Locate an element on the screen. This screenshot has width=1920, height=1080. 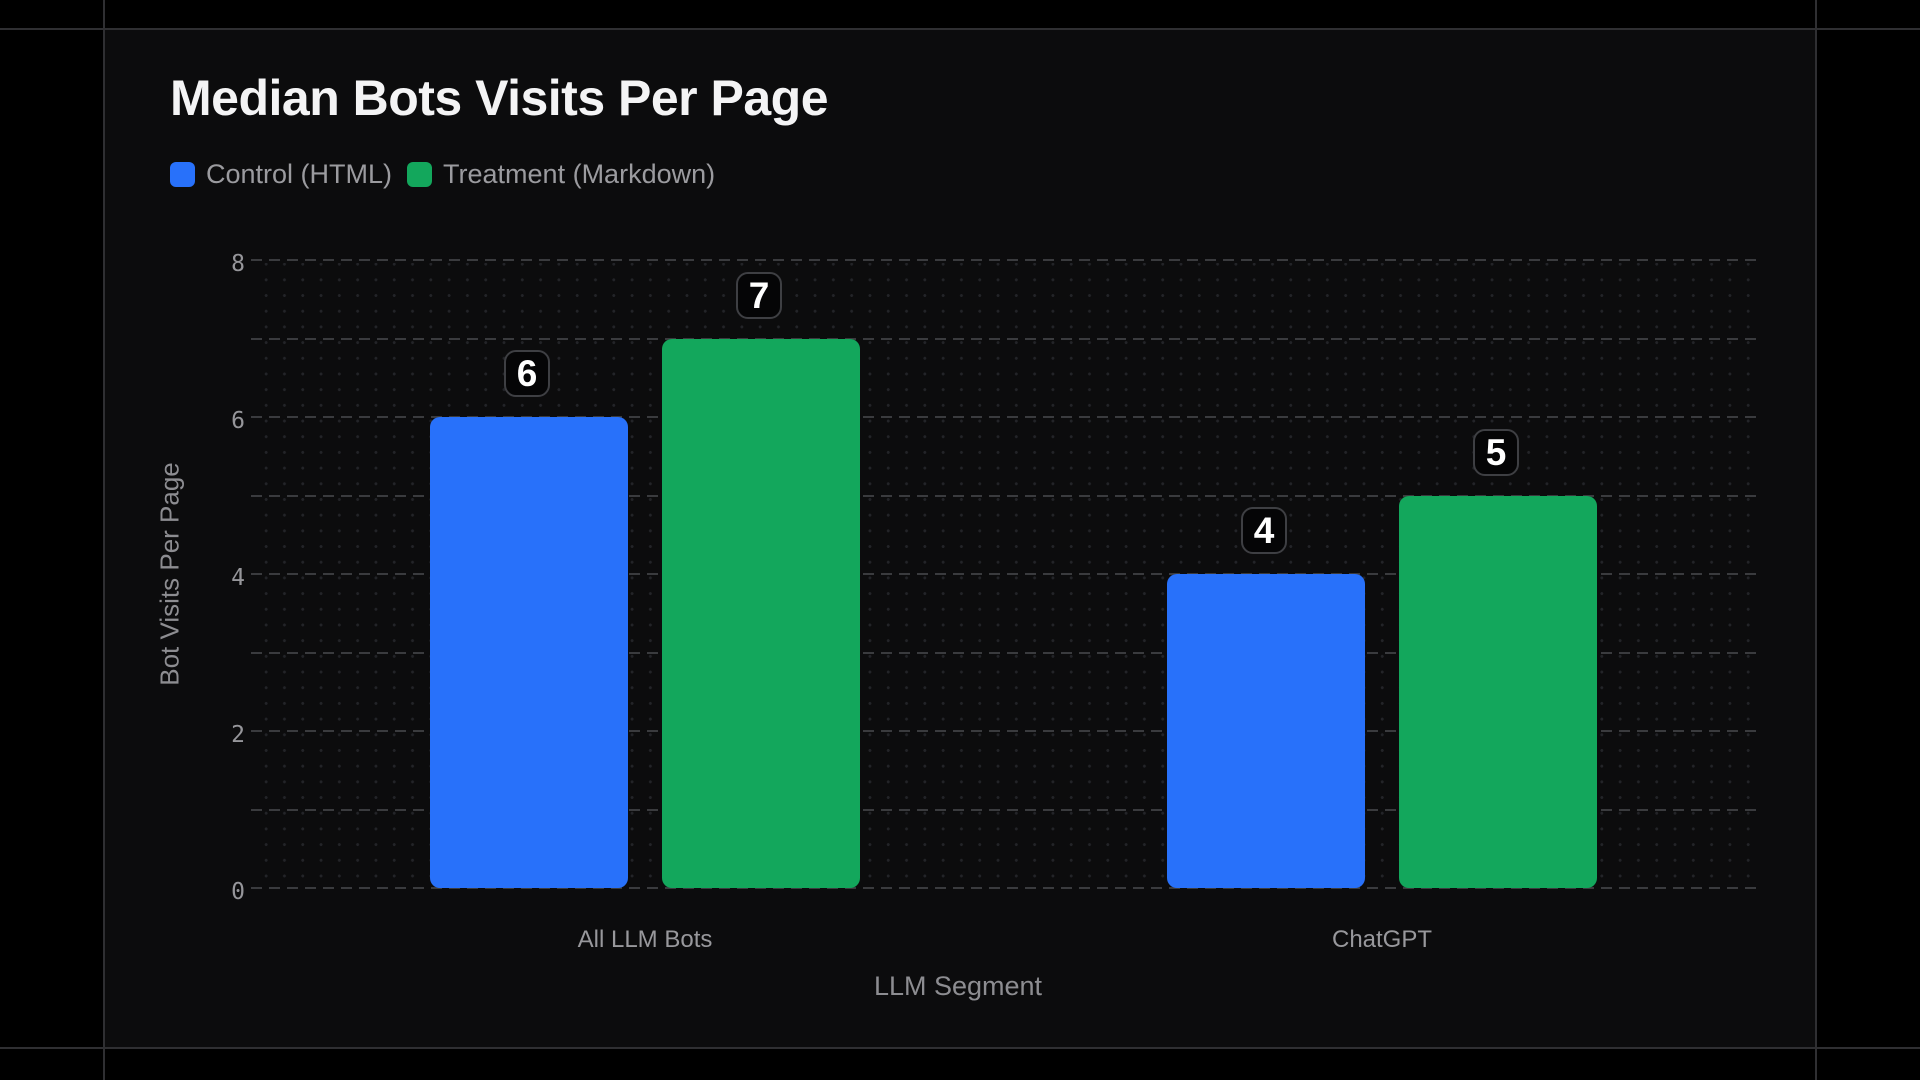
bar-value-badge: 7 is located at coordinates (759, 295).